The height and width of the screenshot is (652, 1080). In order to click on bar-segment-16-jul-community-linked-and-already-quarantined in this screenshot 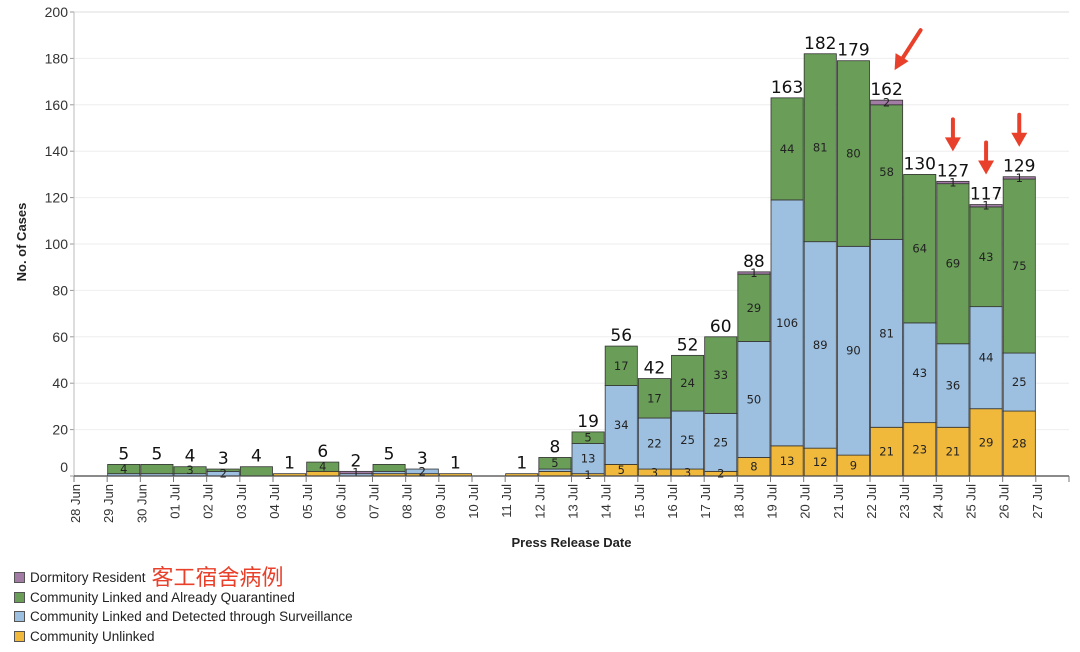, I will do `click(688, 383)`.